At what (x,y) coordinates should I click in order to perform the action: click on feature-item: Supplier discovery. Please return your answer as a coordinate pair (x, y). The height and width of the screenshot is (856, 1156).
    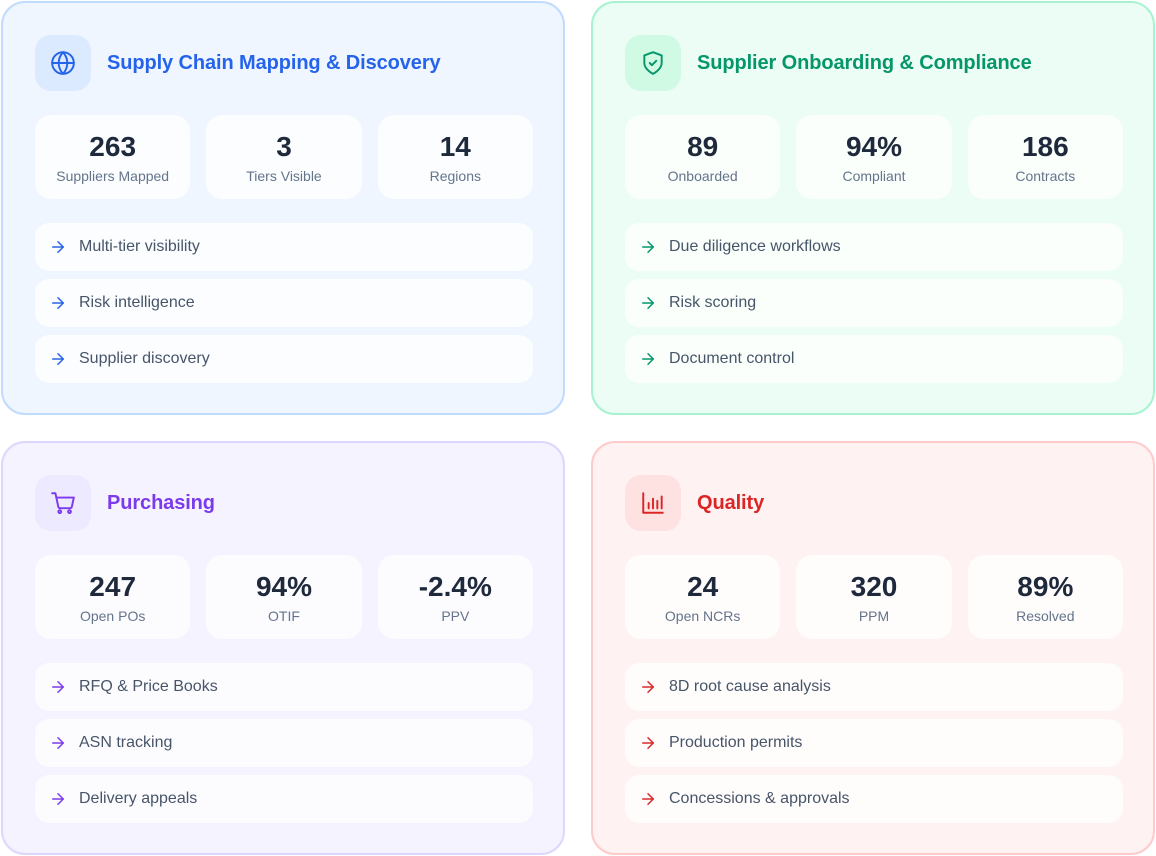
    Looking at the image, I should click on (284, 359).